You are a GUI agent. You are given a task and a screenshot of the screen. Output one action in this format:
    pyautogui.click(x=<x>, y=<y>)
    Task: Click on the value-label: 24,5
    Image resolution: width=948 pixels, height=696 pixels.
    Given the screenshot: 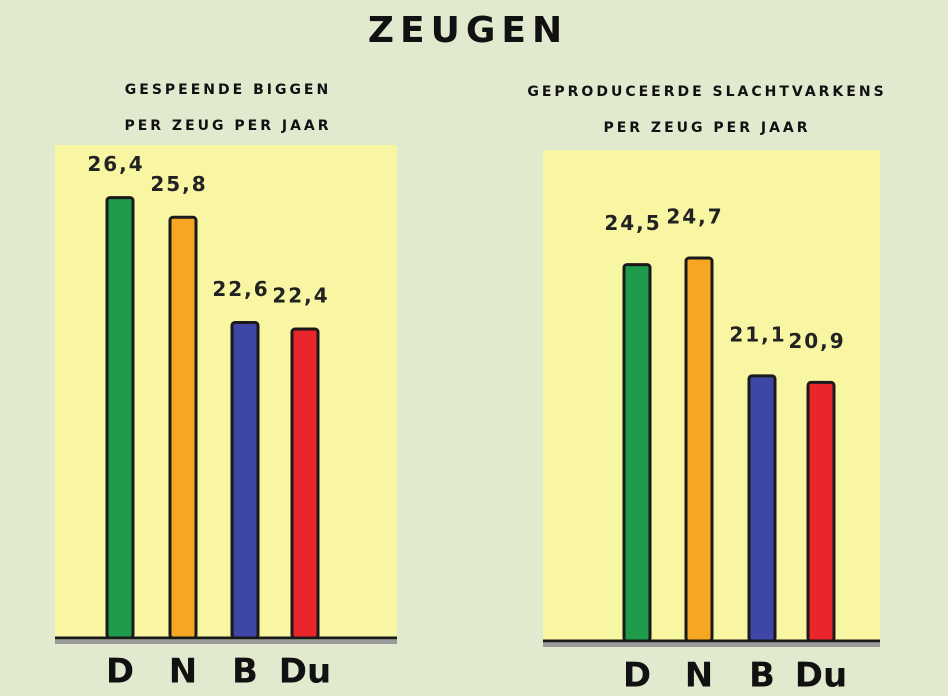 What is the action you would take?
    pyautogui.click(x=632, y=223)
    